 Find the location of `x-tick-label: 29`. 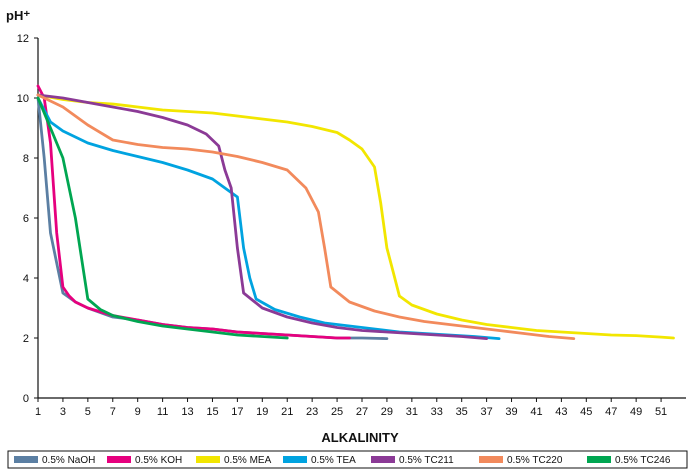

x-tick-label: 29 is located at coordinates (387, 412).